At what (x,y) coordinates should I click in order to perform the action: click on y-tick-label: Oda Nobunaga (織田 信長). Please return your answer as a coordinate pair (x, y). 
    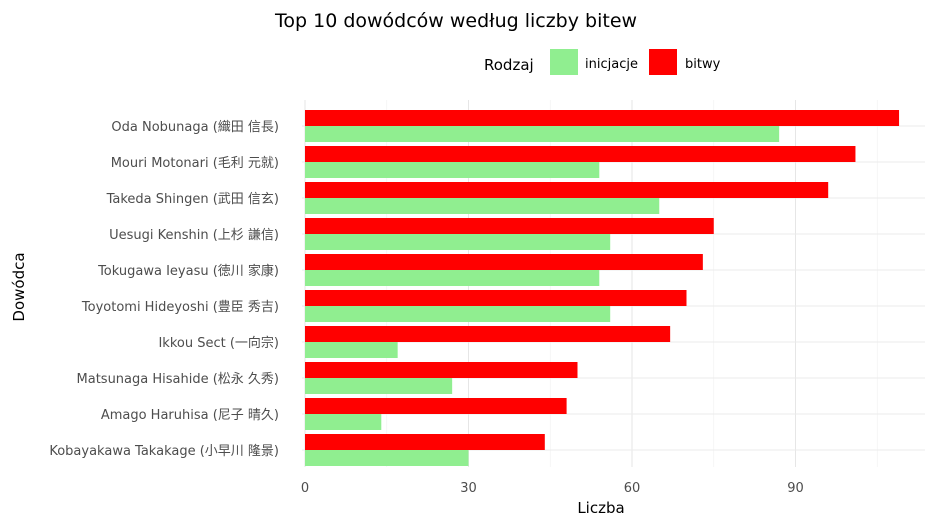
    Looking at the image, I should click on (195, 127).